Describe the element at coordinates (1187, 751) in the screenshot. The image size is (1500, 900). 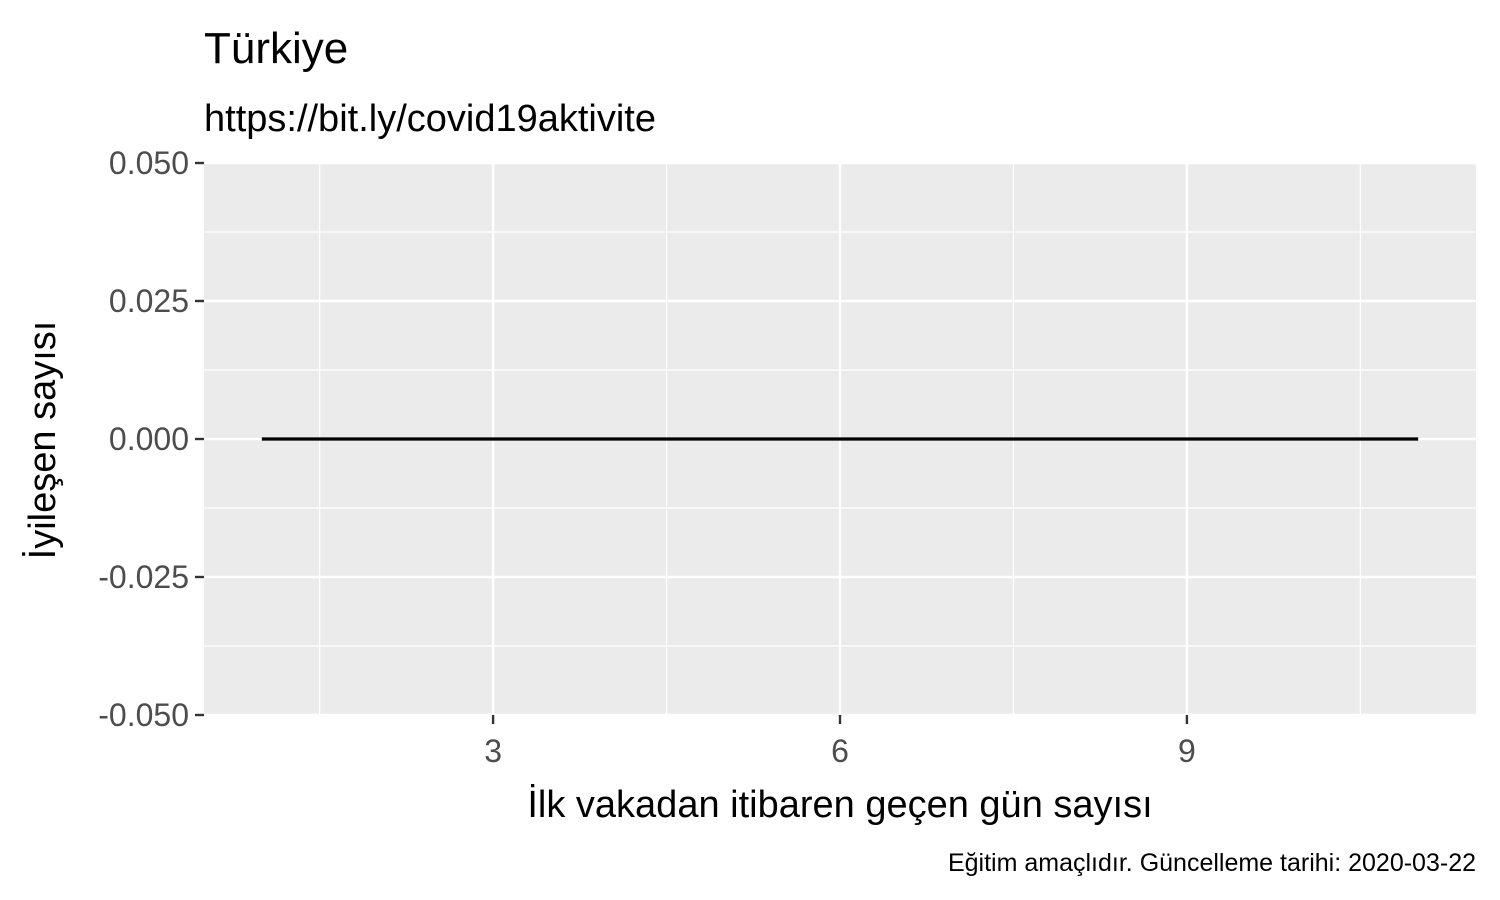
I see `x-tick-label: 9` at that location.